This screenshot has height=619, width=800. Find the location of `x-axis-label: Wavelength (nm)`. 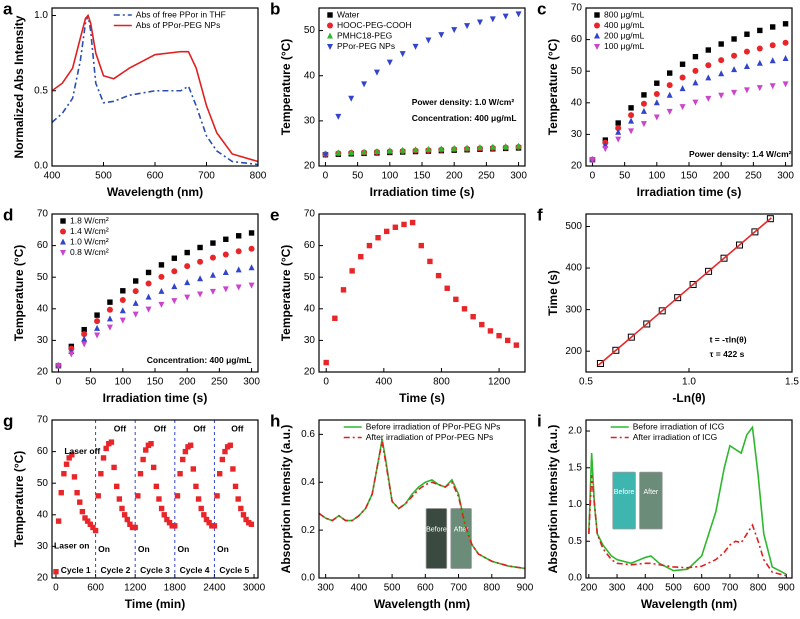

x-axis-label: Wavelength (nm) is located at coordinates (155, 192).